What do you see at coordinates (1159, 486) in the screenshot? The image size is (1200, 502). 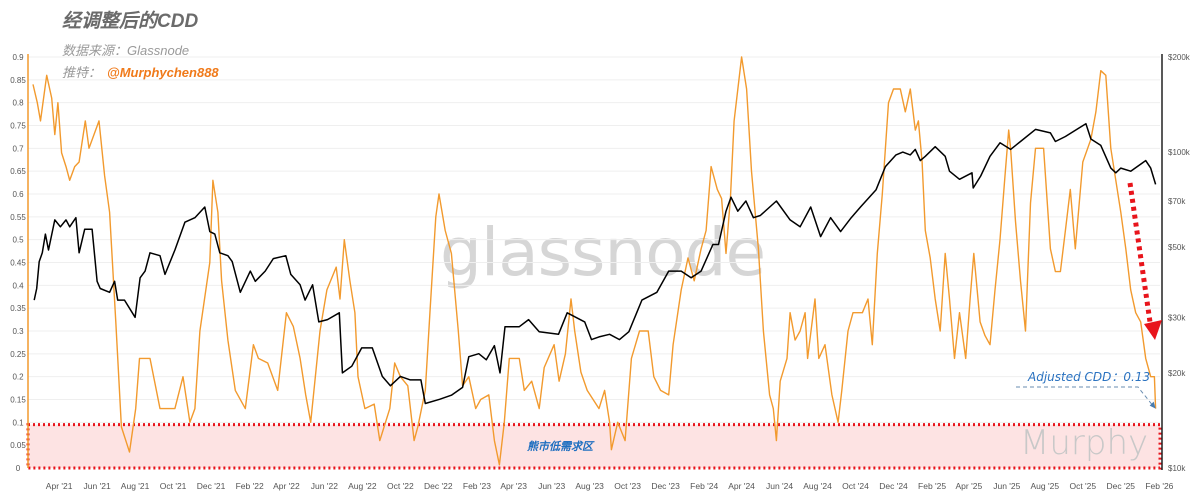 I see `x-tick-label: Feb '26` at bounding box center [1159, 486].